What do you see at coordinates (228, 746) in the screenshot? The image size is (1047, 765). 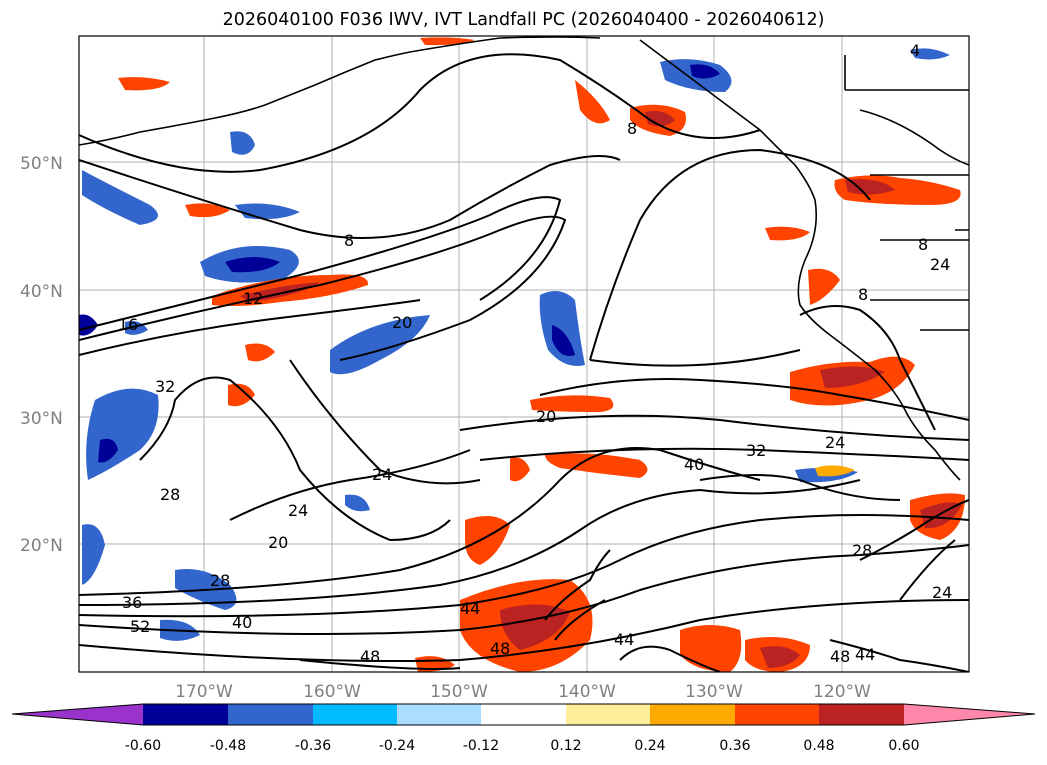 I see `colorbar-tick: -0.48` at bounding box center [228, 746].